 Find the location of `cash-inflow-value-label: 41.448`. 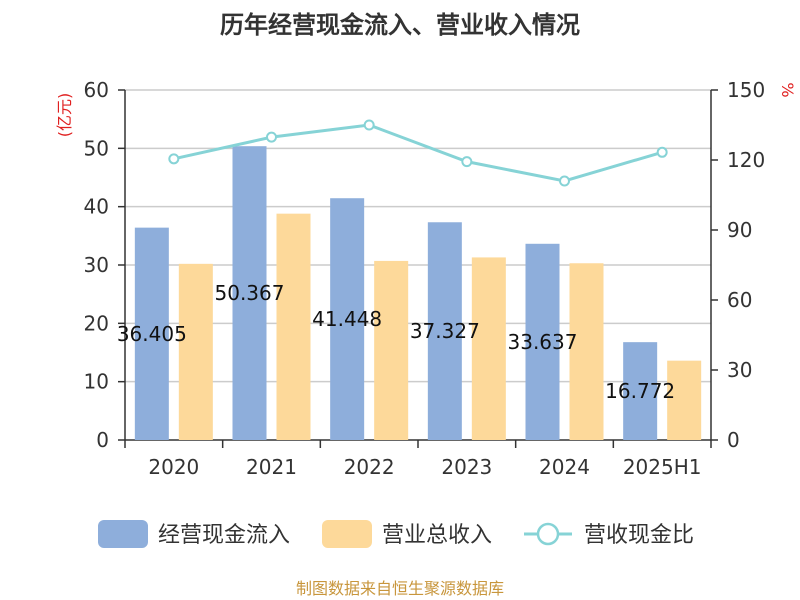

cash-inflow-value-label: 41.448 is located at coordinates (347, 319).